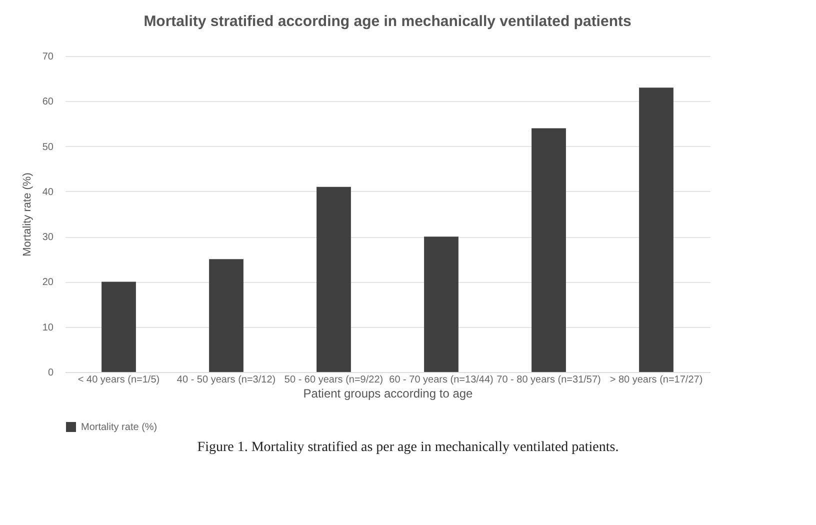 This screenshot has width=816, height=525. Describe the element at coordinates (48, 57) in the screenshot. I see `y-tick-label: 70` at that location.